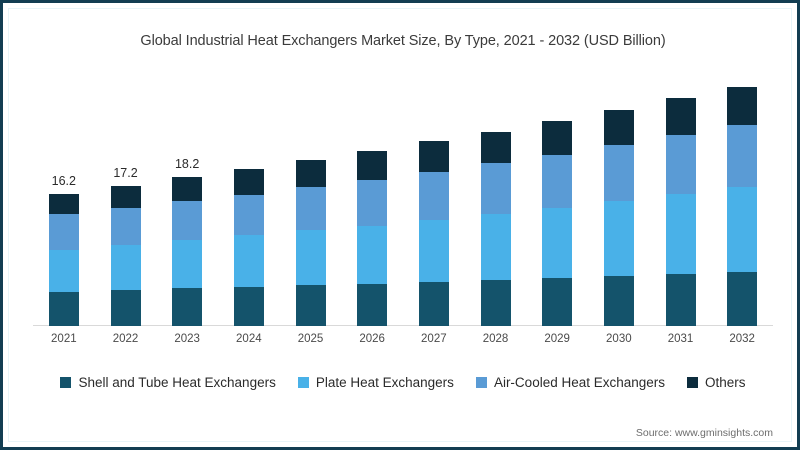 The image size is (800, 450). I want to click on bar-group: 2026, so click(372, 213).